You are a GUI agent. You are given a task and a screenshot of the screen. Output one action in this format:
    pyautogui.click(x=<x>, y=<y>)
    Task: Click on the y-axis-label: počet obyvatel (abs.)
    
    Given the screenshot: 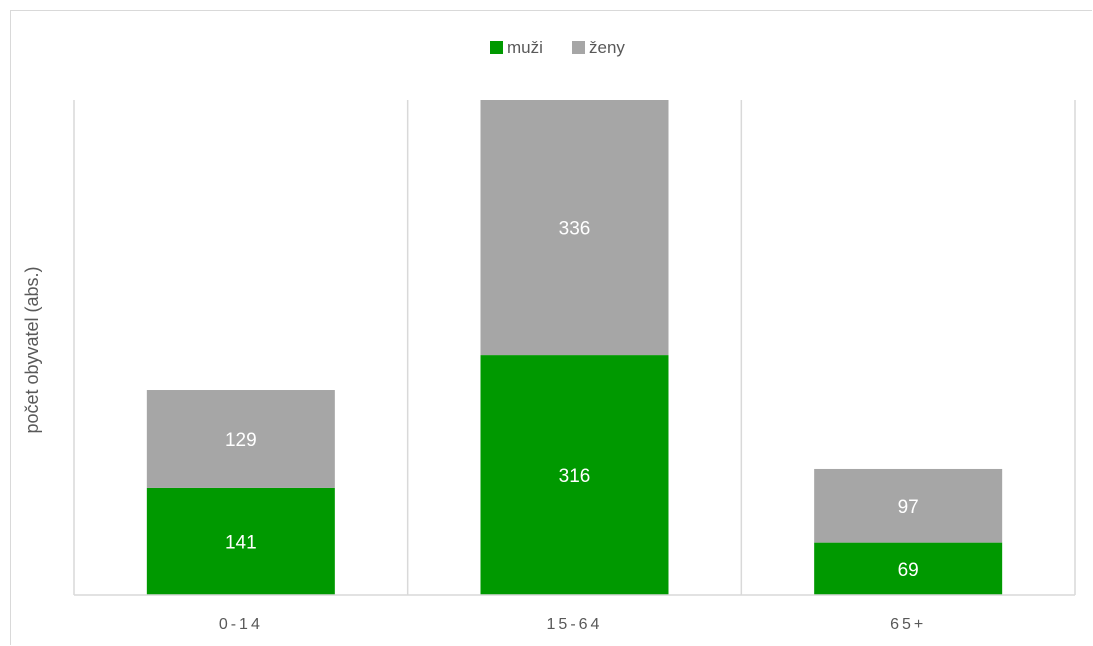 What is the action you would take?
    pyautogui.click(x=32, y=349)
    